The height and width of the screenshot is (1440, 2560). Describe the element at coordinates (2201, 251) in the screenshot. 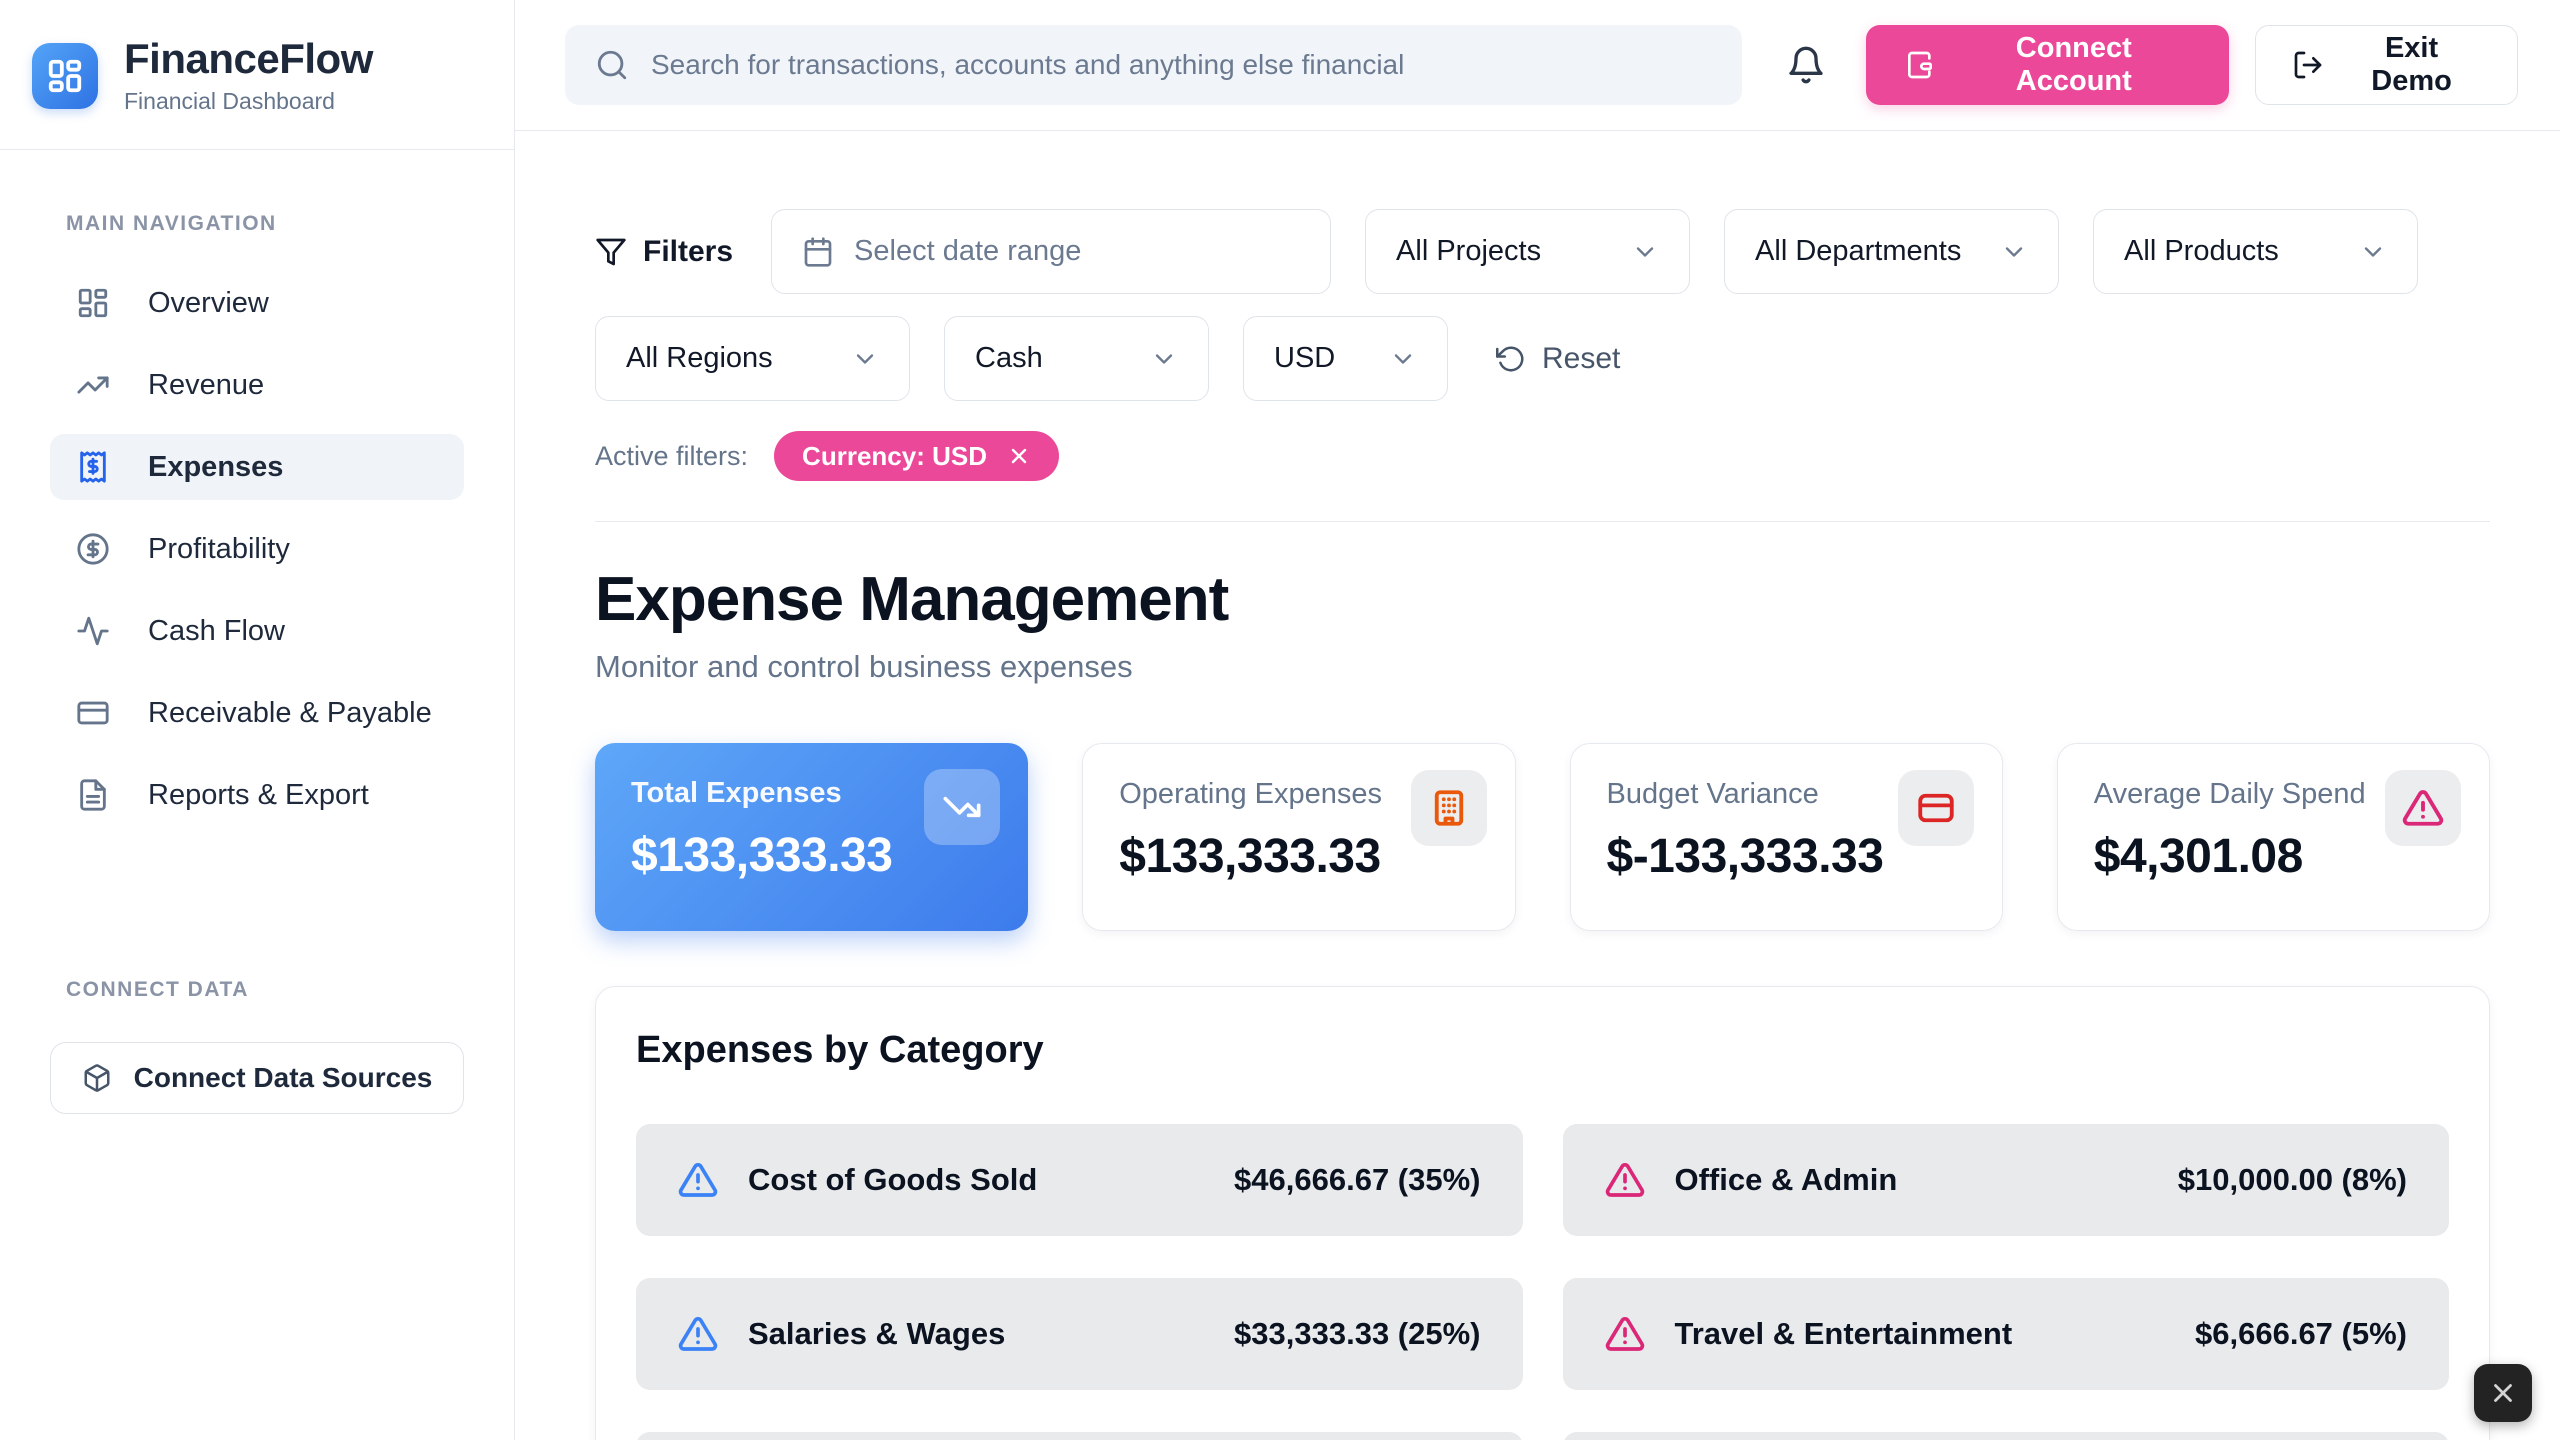

I see `products-dropdown-value: All Products` at that location.